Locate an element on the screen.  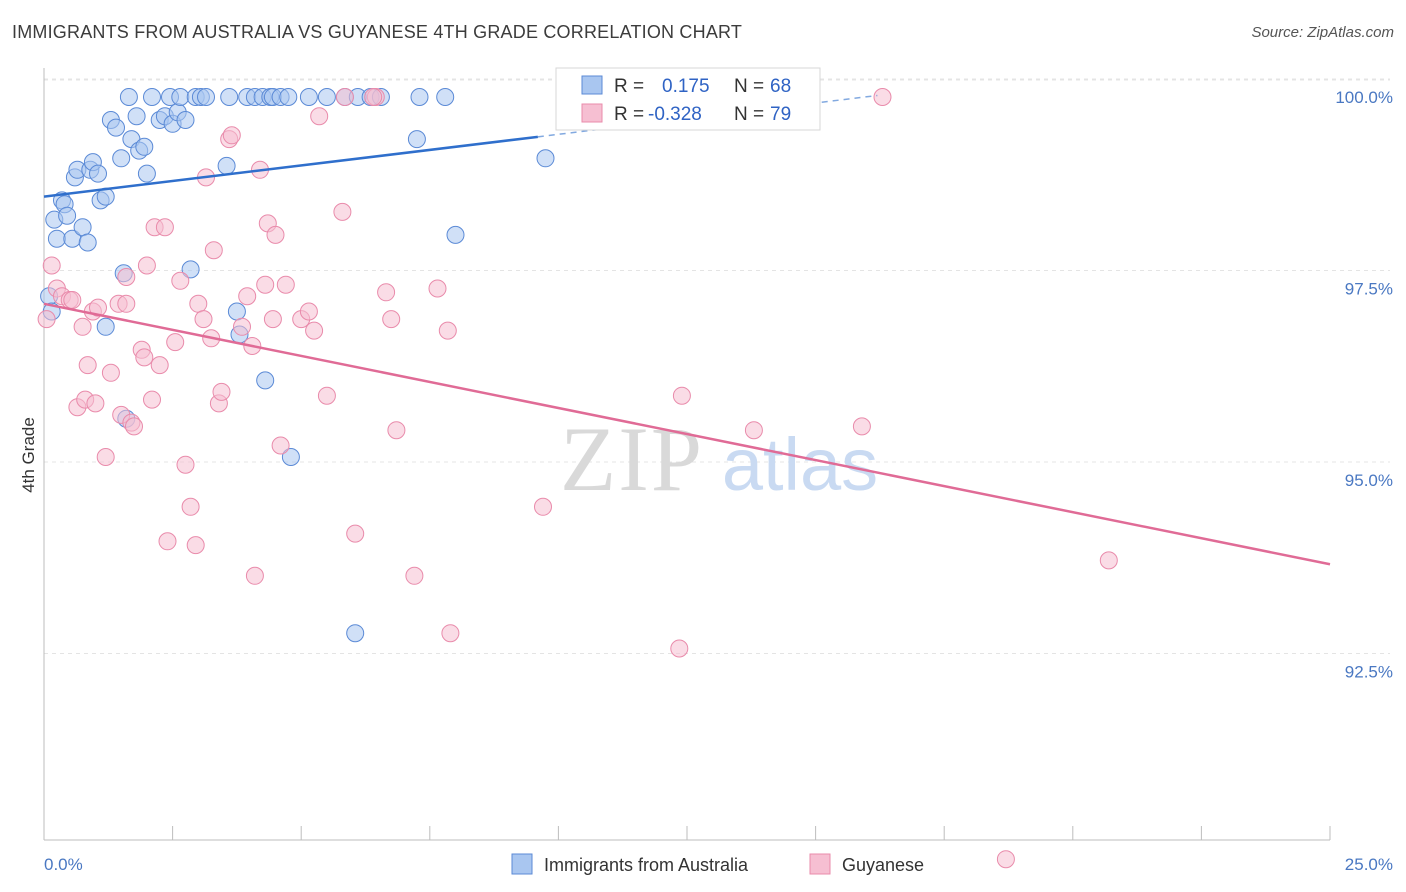
legend-r-value-guyanese: -0.328 is located at coordinates (675, 114).